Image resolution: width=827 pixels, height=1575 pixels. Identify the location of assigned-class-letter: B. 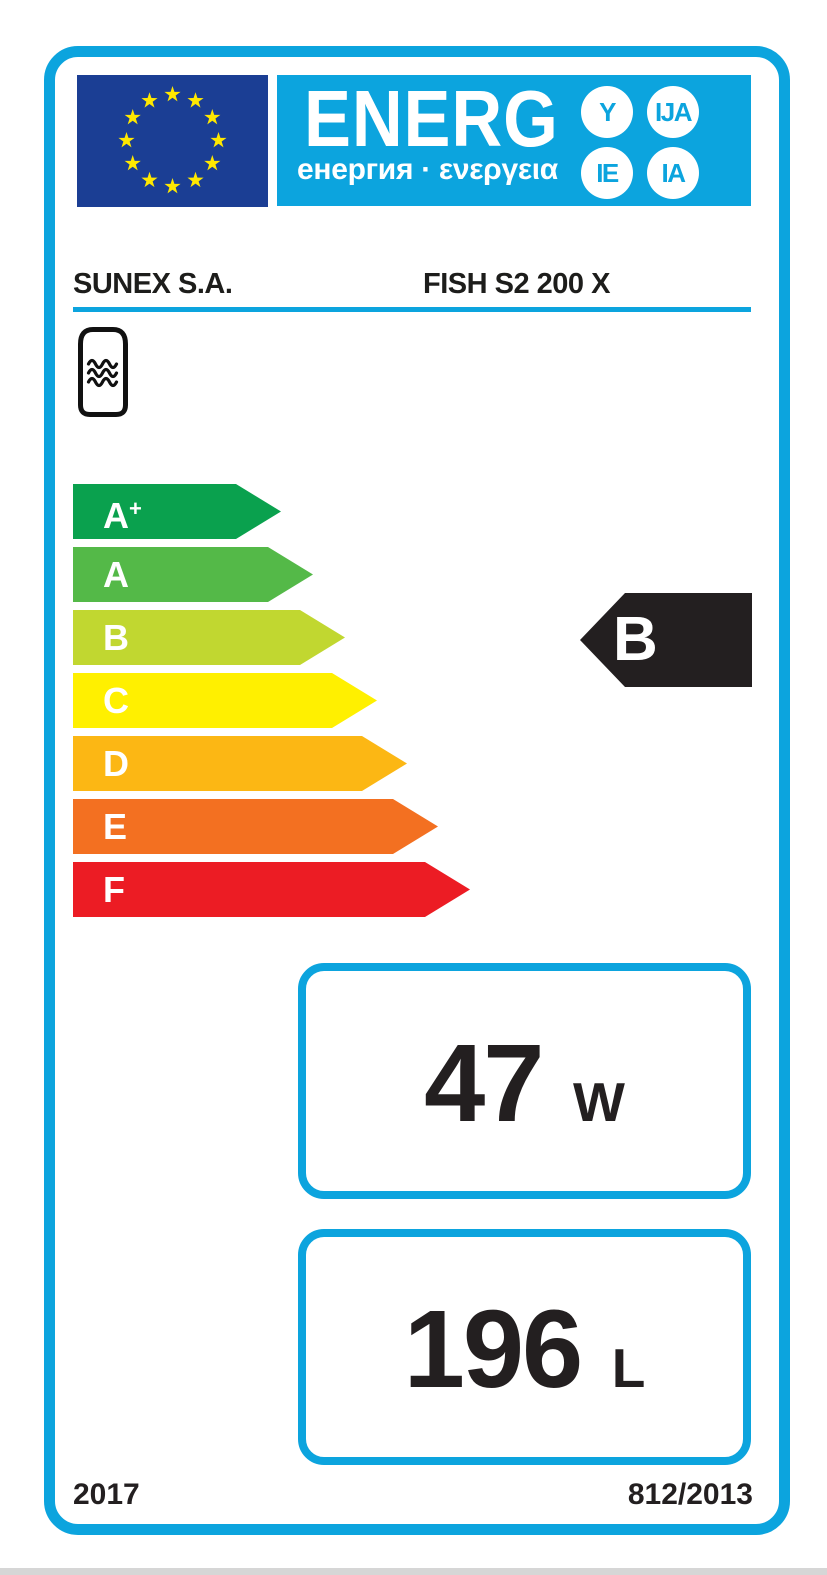
(635, 639).